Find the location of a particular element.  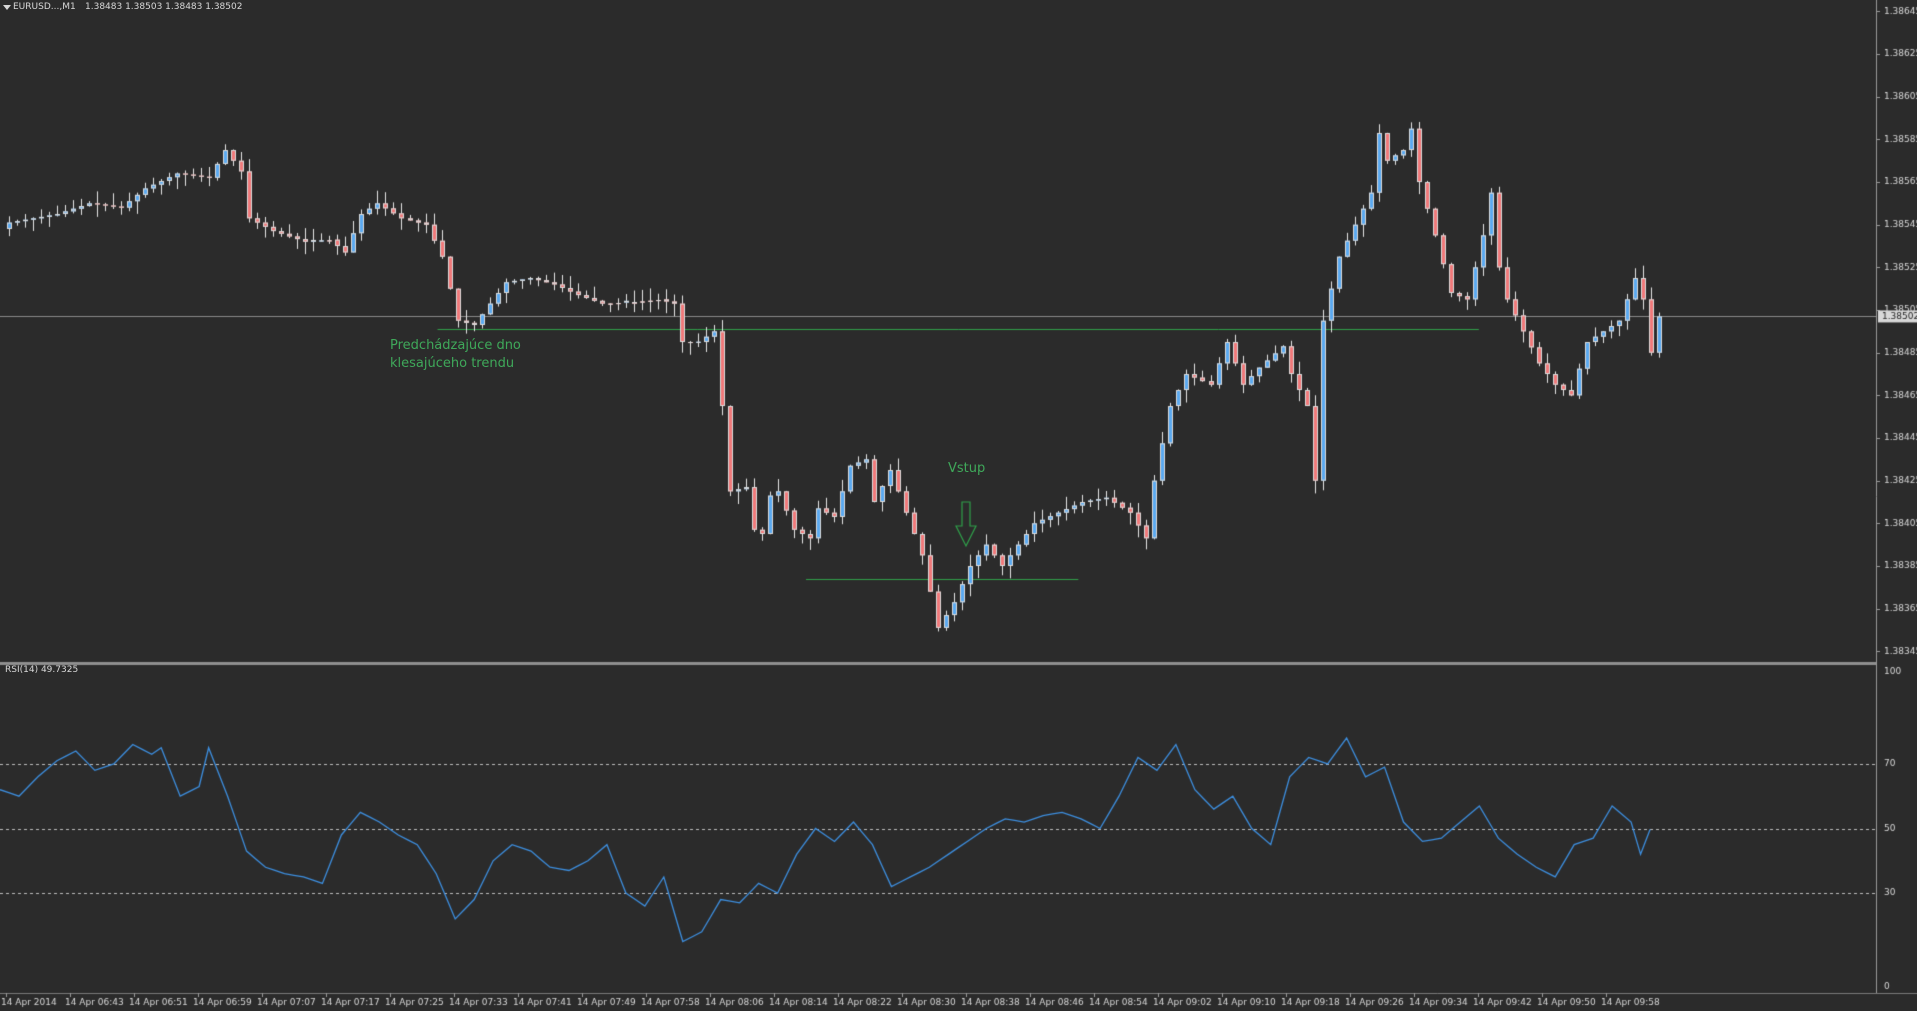

annotation-previous-bottom: Predchádzajúce dno klesajúceho trendu is located at coordinates (455, 355).